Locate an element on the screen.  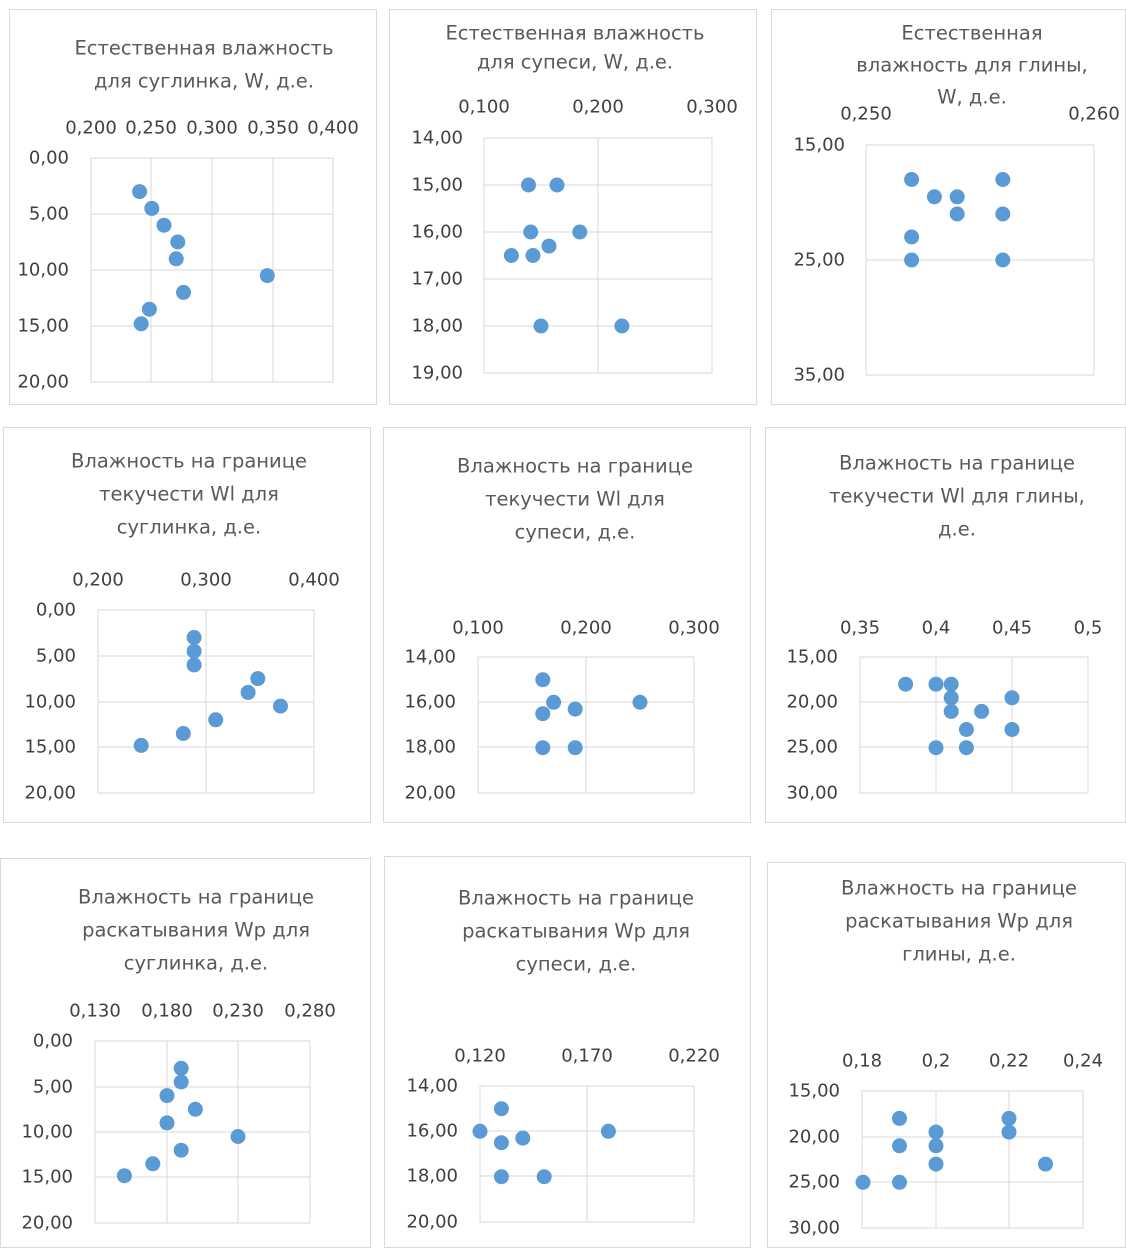
x-tick-label: 0,260 is located at coordinates (1094, 114).